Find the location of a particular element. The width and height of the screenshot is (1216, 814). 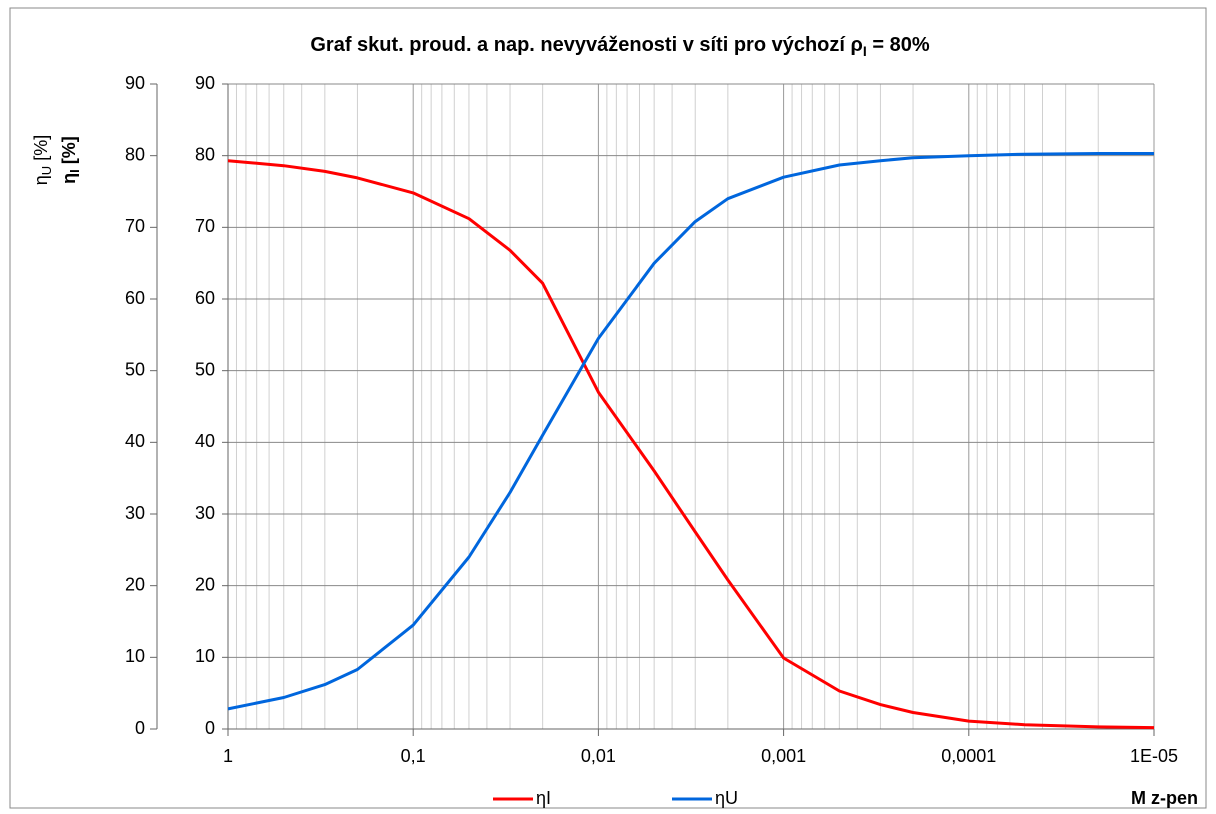

y-tick-label: 50 is located at coordinates (135, 369).